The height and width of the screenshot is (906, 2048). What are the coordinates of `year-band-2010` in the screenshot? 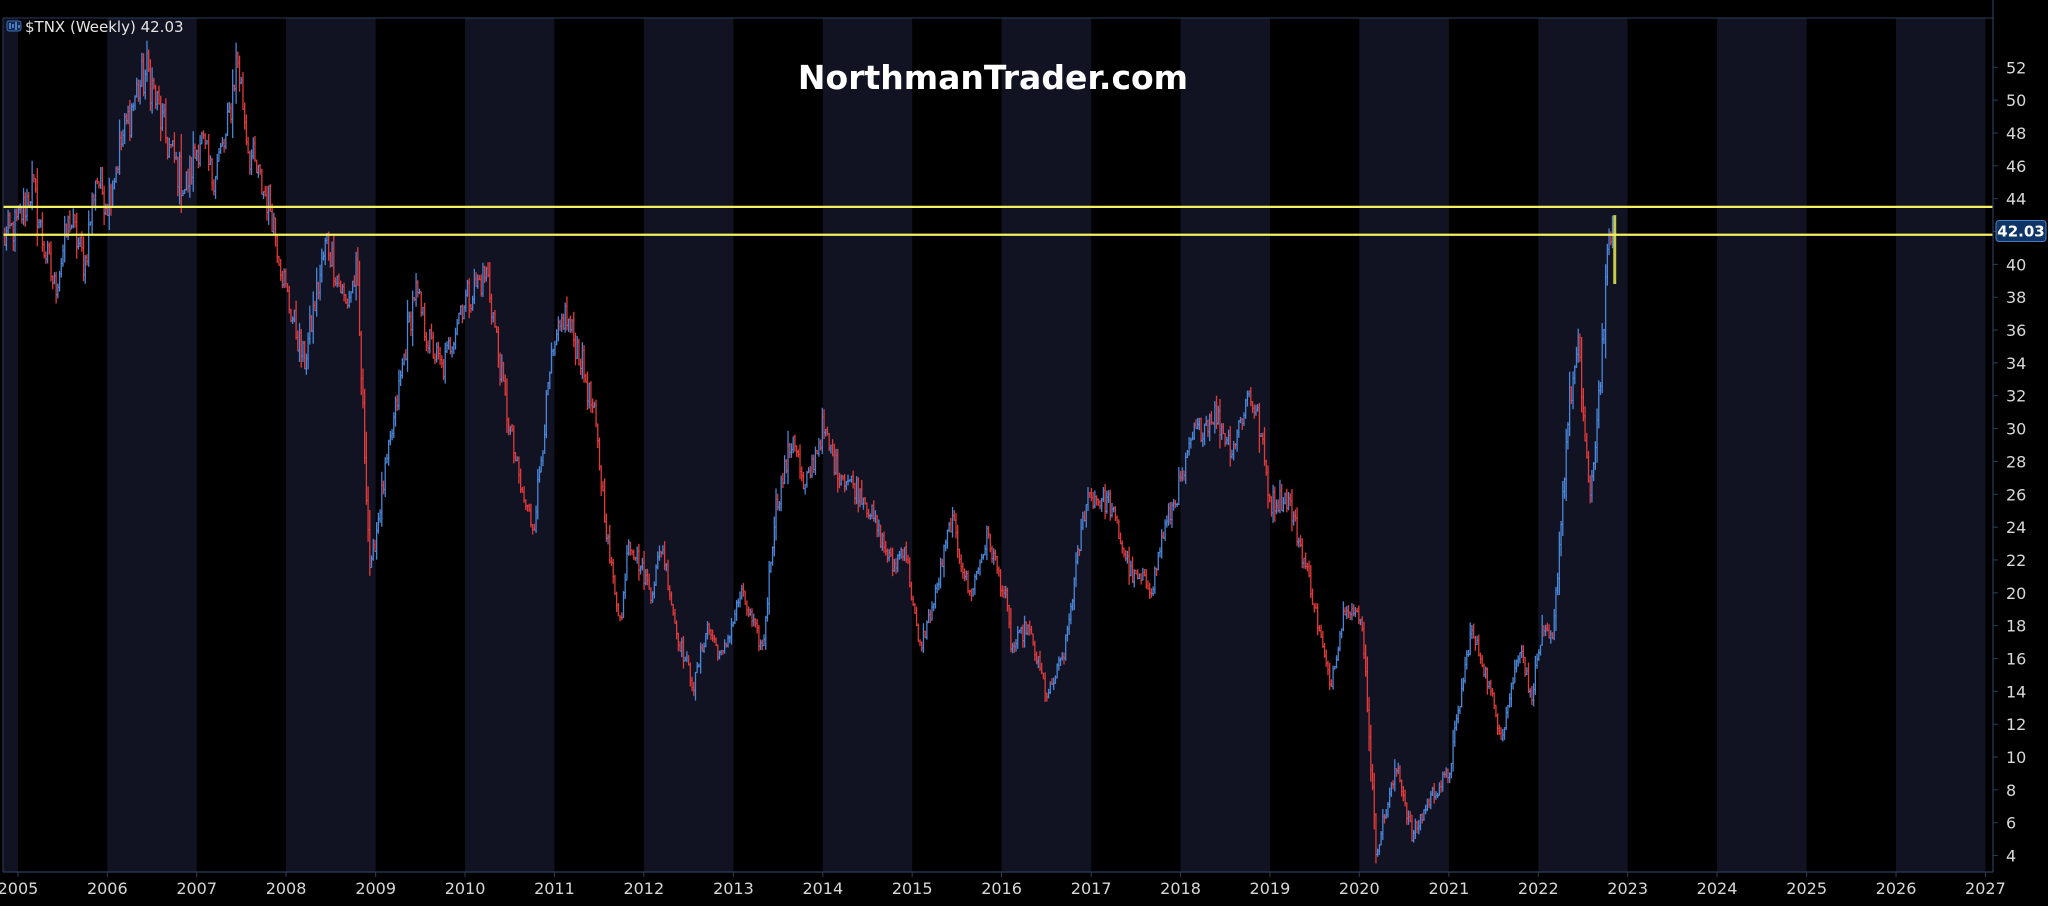 It's located at (510, 445).